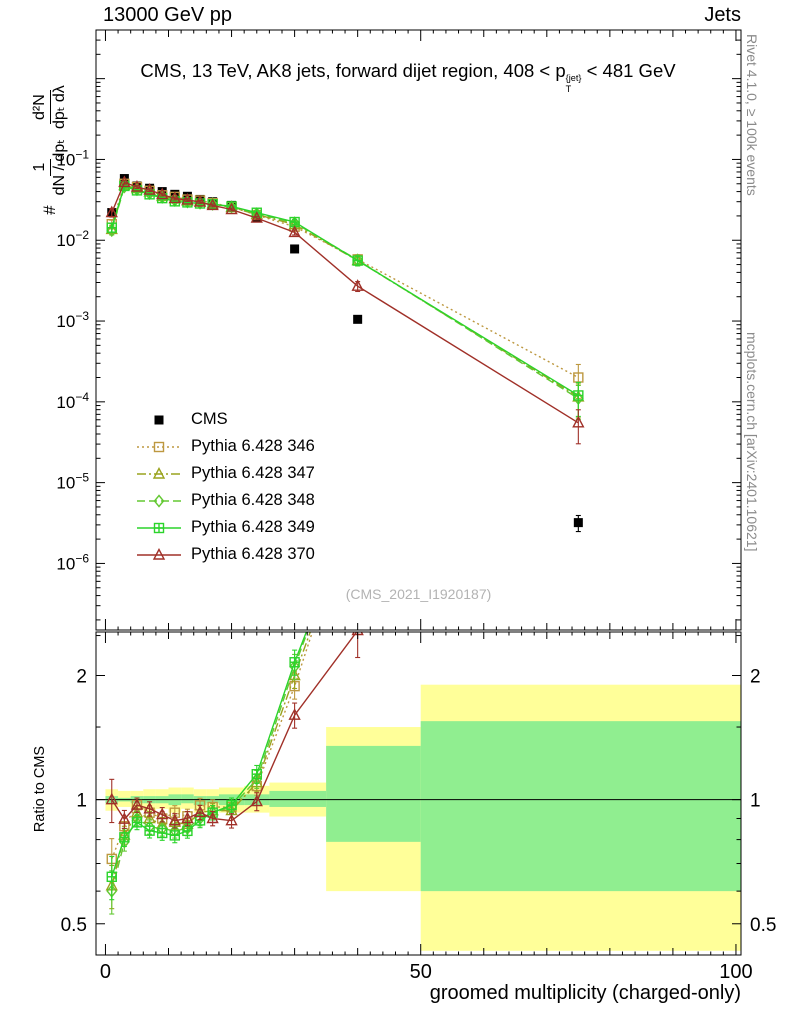 Image resolution: width=786 pixels, height=1024 pixels. What do you see at coordinates (253, 500) in the screenshot?
I see `legend-label-348: Pythia 6.428 348` at bounding box center [253, 500].